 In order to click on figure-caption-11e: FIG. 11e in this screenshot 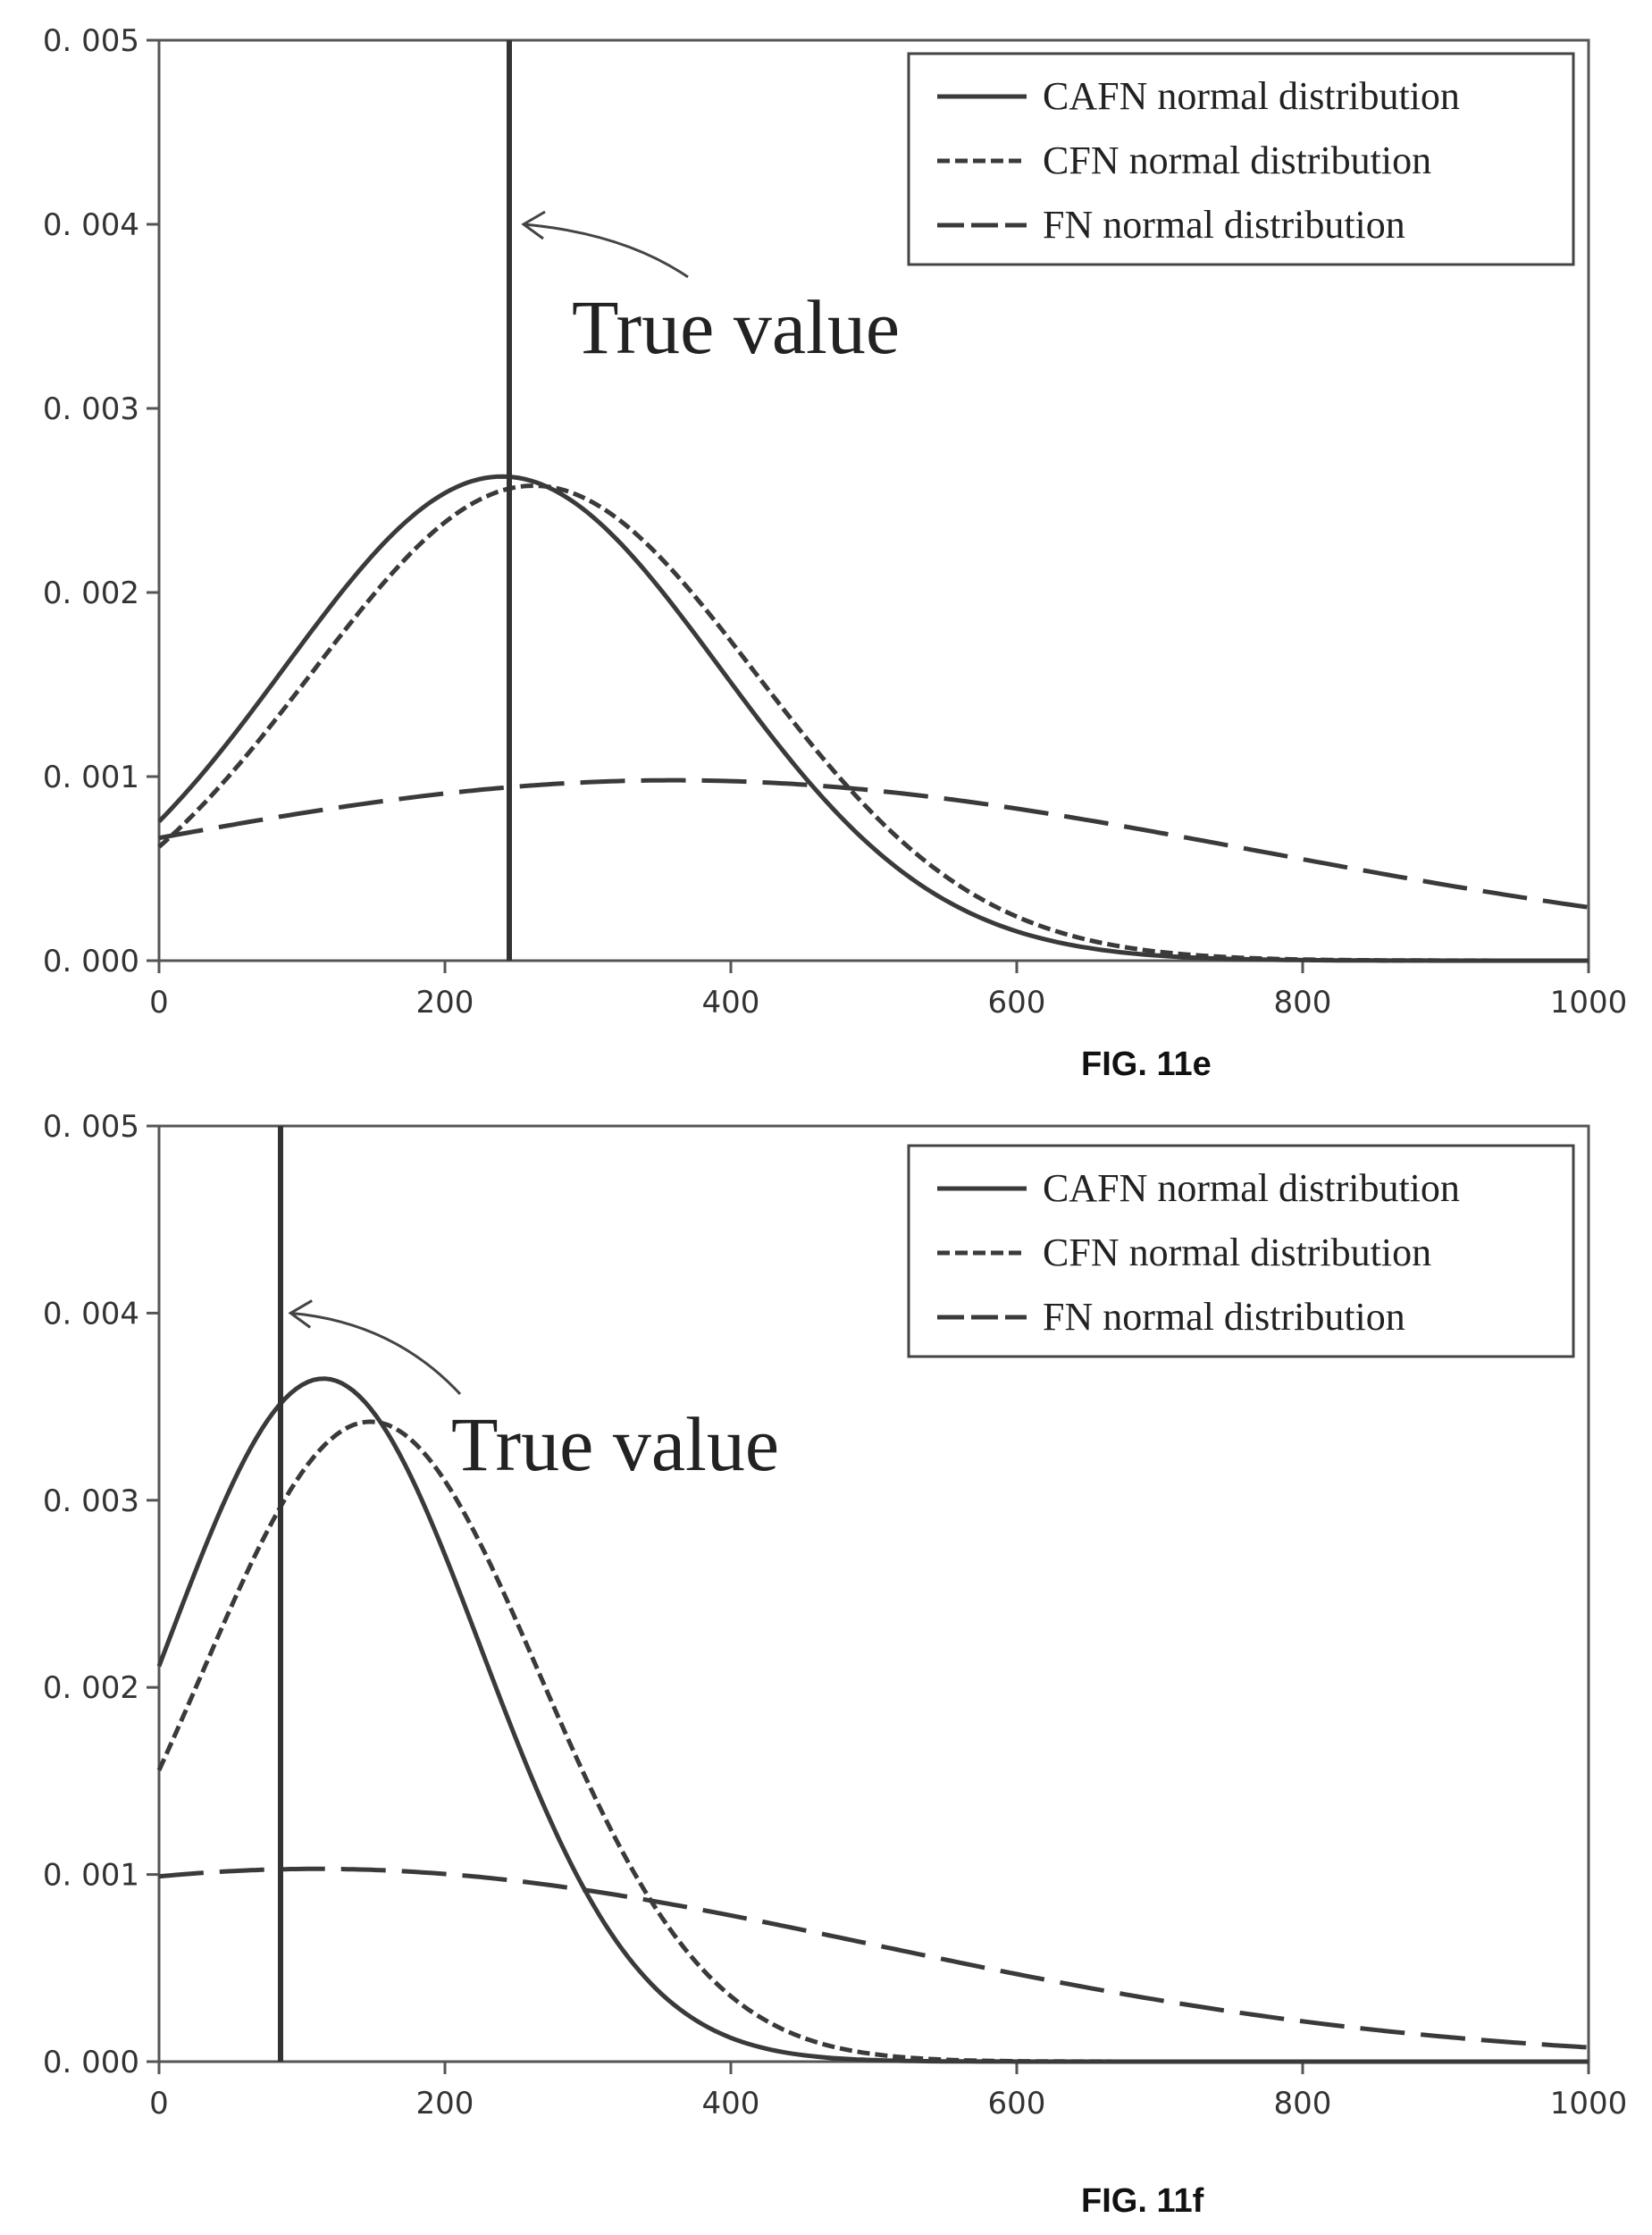, I will do `click(1146, 1064)`.